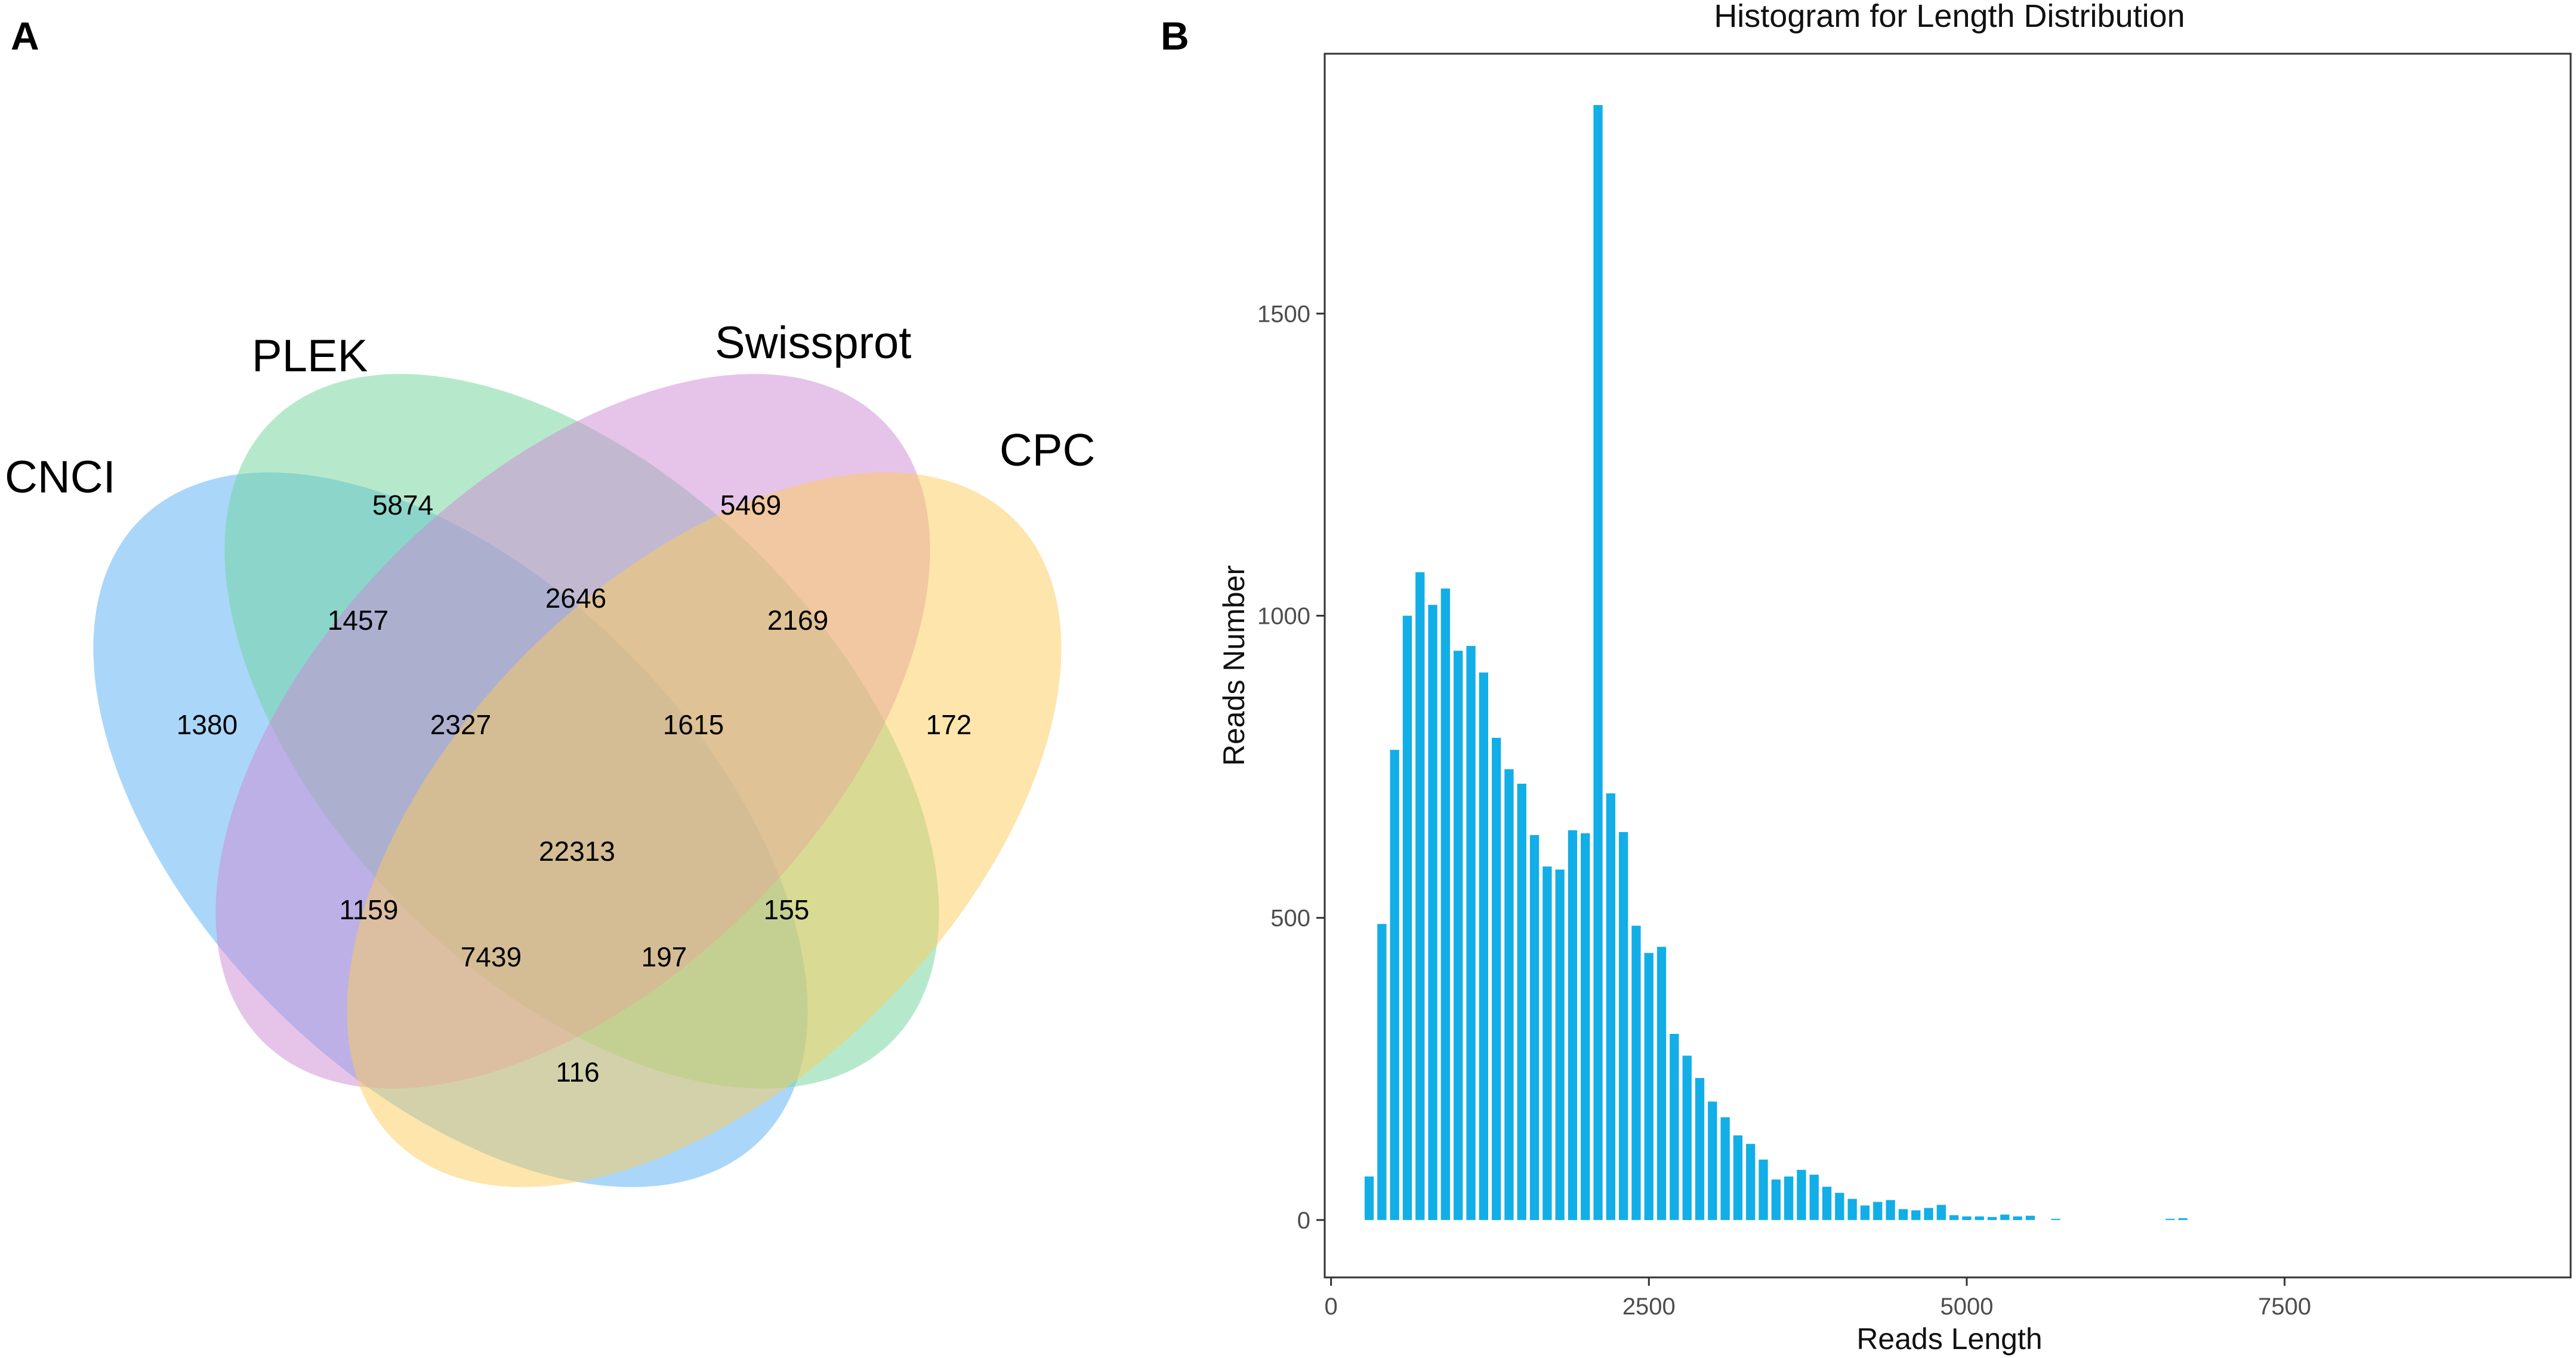  What do you see at coordinates (694, 724) in the screenshot?
I see `venn-region-plek-swissprot-cpc: 1615` at bounding box center [694, 724].